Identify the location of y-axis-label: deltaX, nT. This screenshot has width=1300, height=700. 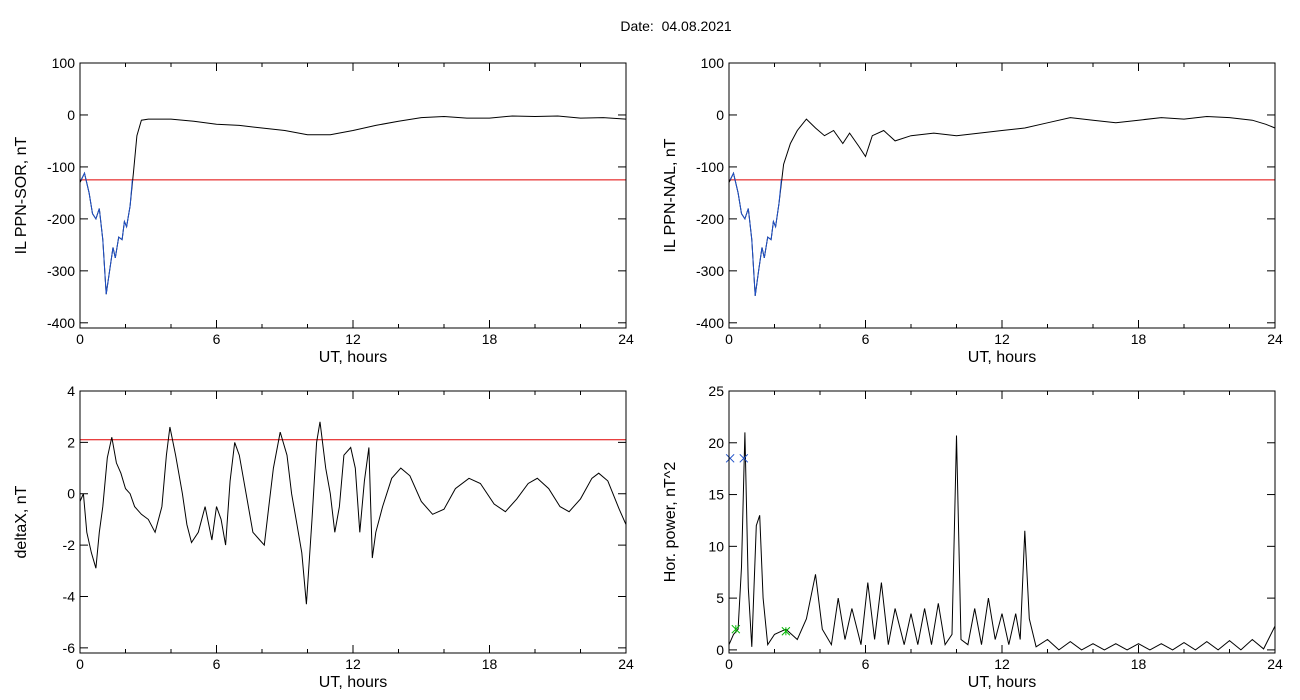
(21, 521).